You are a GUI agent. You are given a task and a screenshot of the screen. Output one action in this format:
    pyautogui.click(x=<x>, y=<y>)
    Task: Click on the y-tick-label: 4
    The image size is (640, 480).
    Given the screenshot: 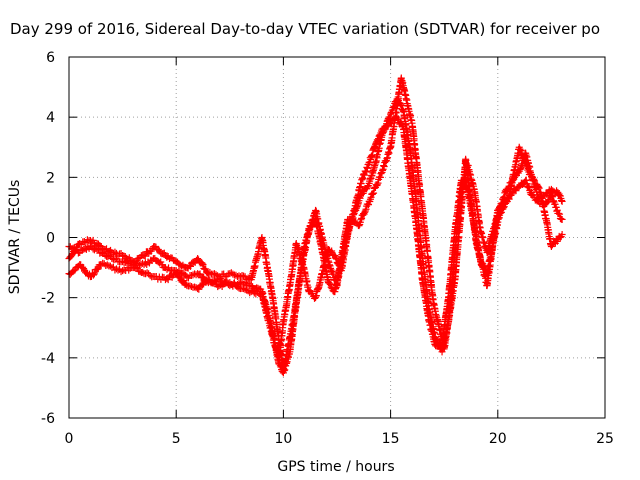 What is the action you would take?
    pyautogui.click(x=50, y=118)
    